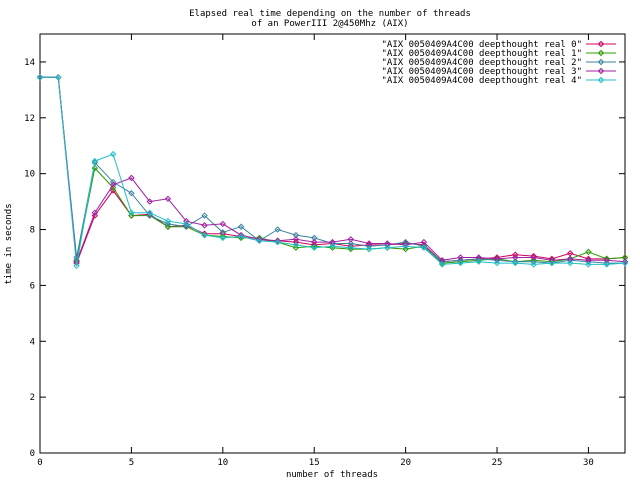 The width and height of the screenshot is (640, 480). Describe the element at coordinates (9, 243) in the screenshot. I see `y-axis-label: time in seconds` at that location.